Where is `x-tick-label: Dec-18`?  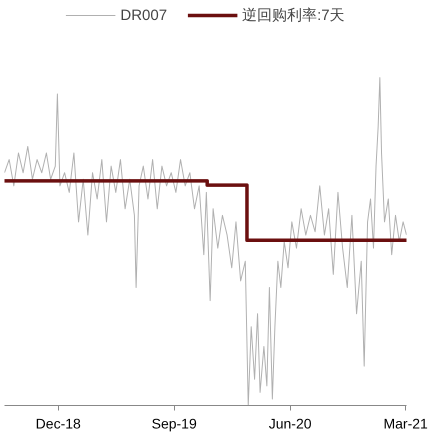 x-tick-label: Dec-18 is located at coordinates (59, 424).